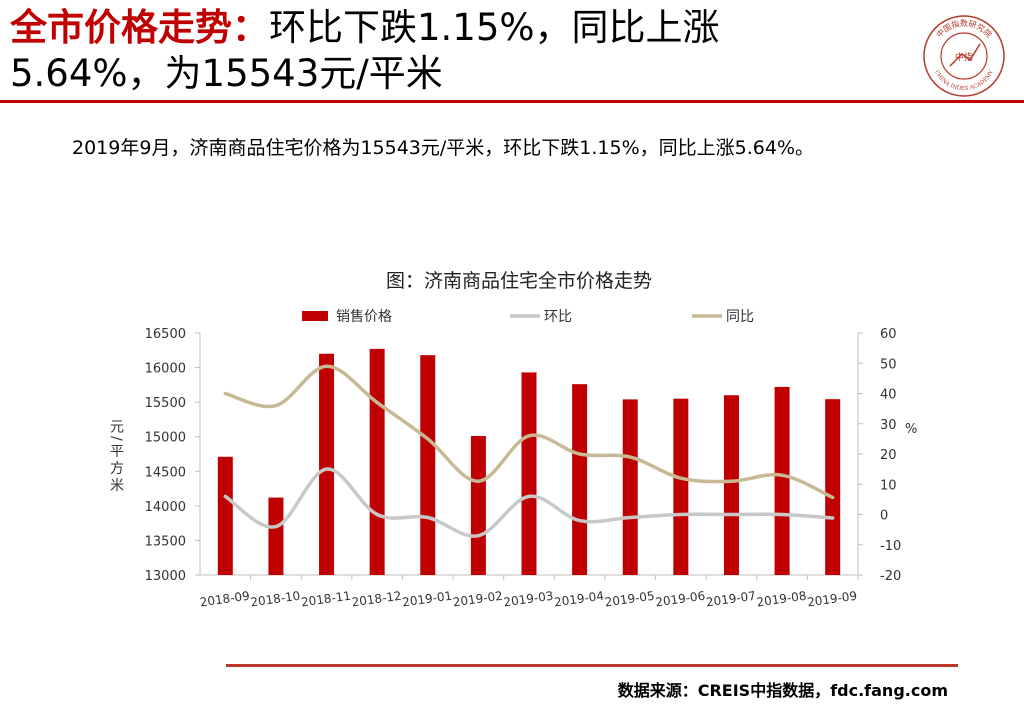  I want to click on china-index-academy-logo: 中国指数研究院 CHINA INDEX ACADEMY 中指, so click(964, 56).